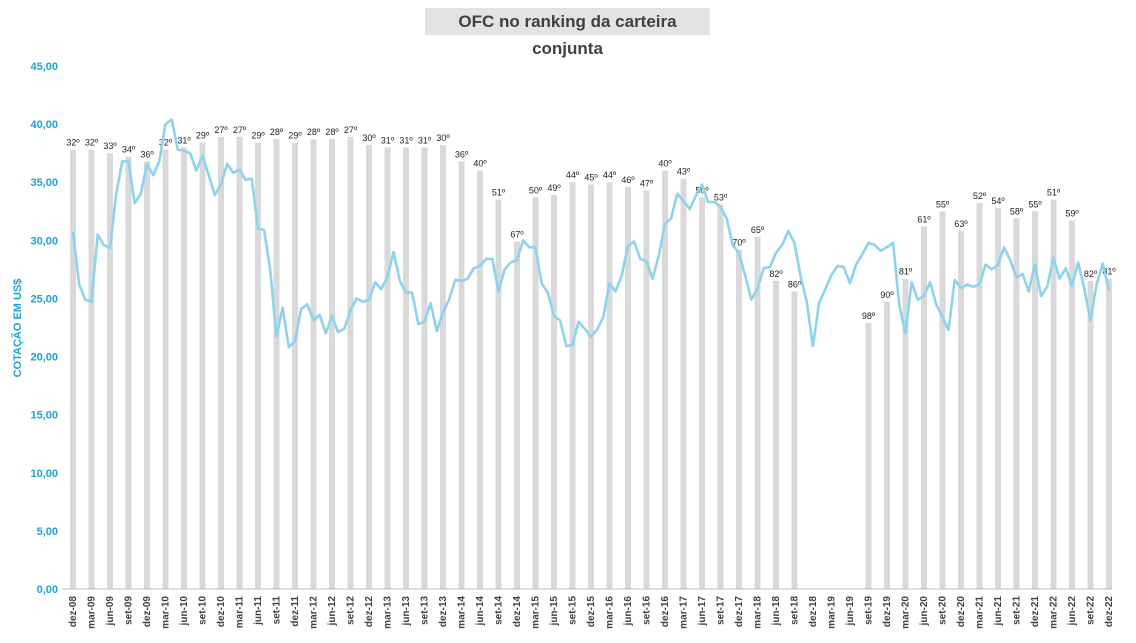  What do you see at coordinates (499, 193) in the screenshot?
I see `ranking-label: 51º` at bounding box center [499, 193].